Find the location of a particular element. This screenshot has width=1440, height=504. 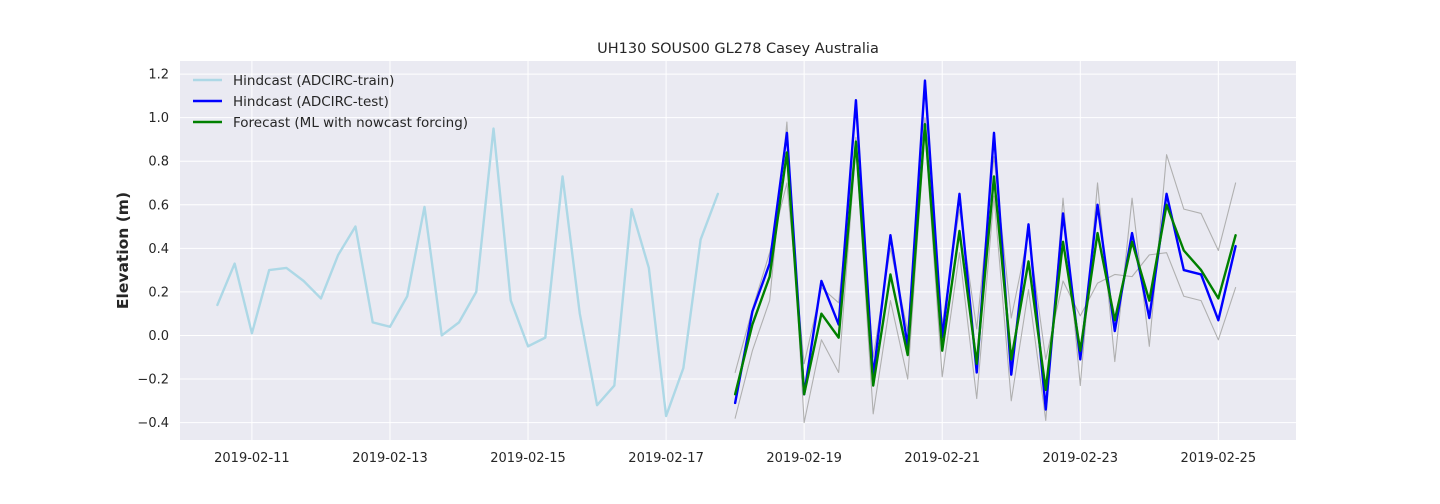

y-tick-labels: −0.4 −0.2 0.0 0.2 0.4 0.6 0.8 1.0 1.2 is located at coordinates (153, 250).